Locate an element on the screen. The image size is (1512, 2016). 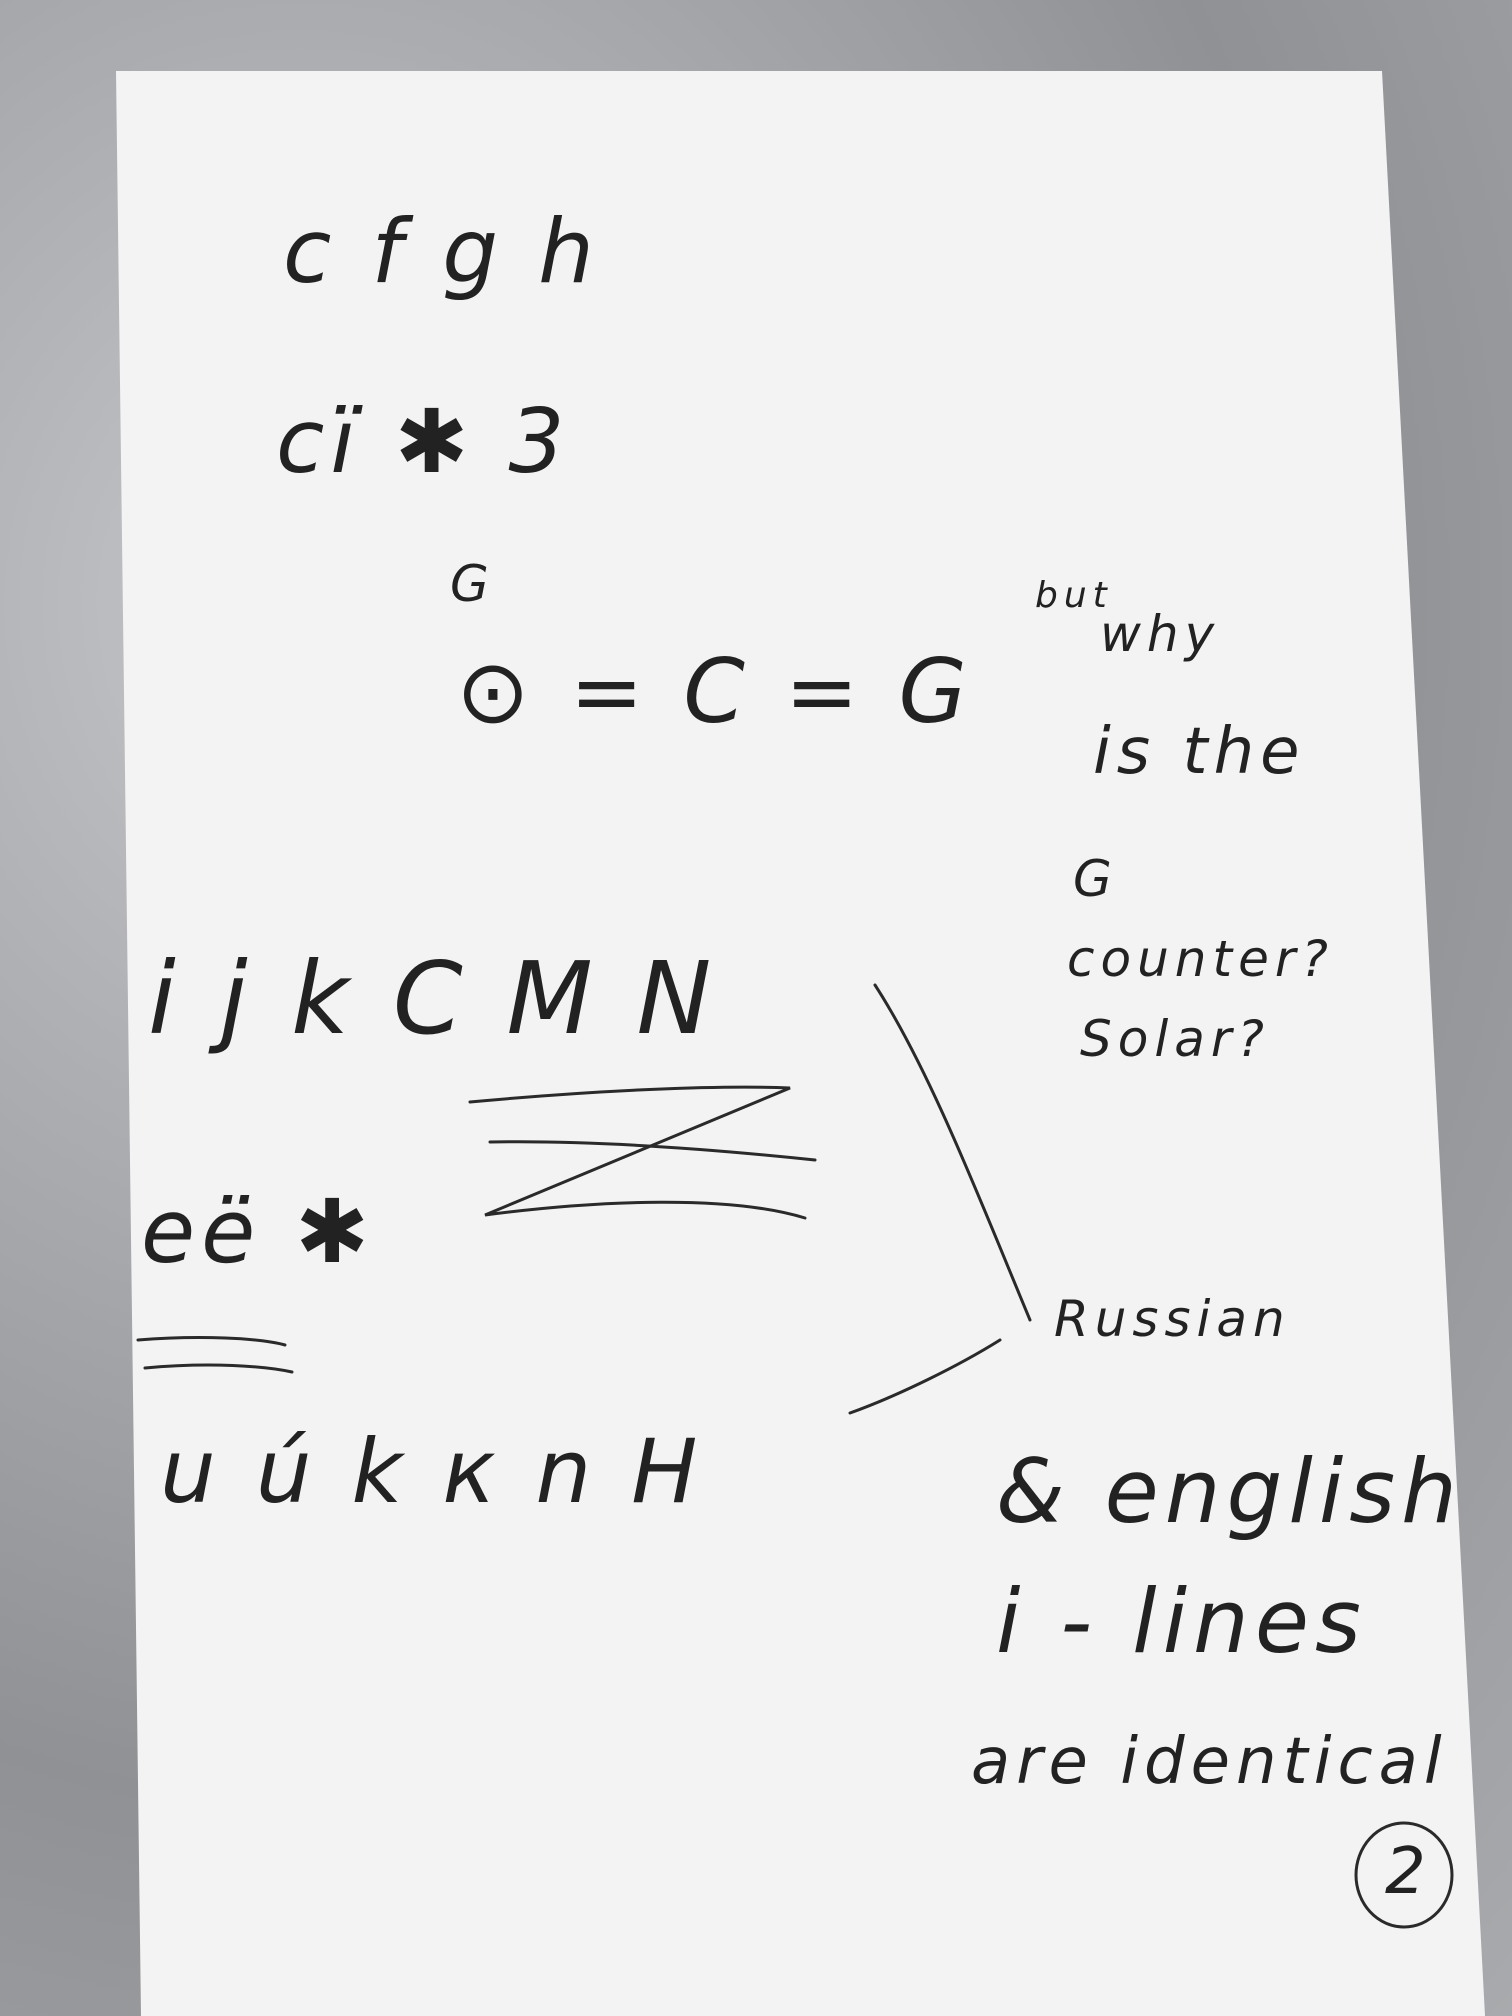
handwriting: why is located at coordinates (1160, 634).